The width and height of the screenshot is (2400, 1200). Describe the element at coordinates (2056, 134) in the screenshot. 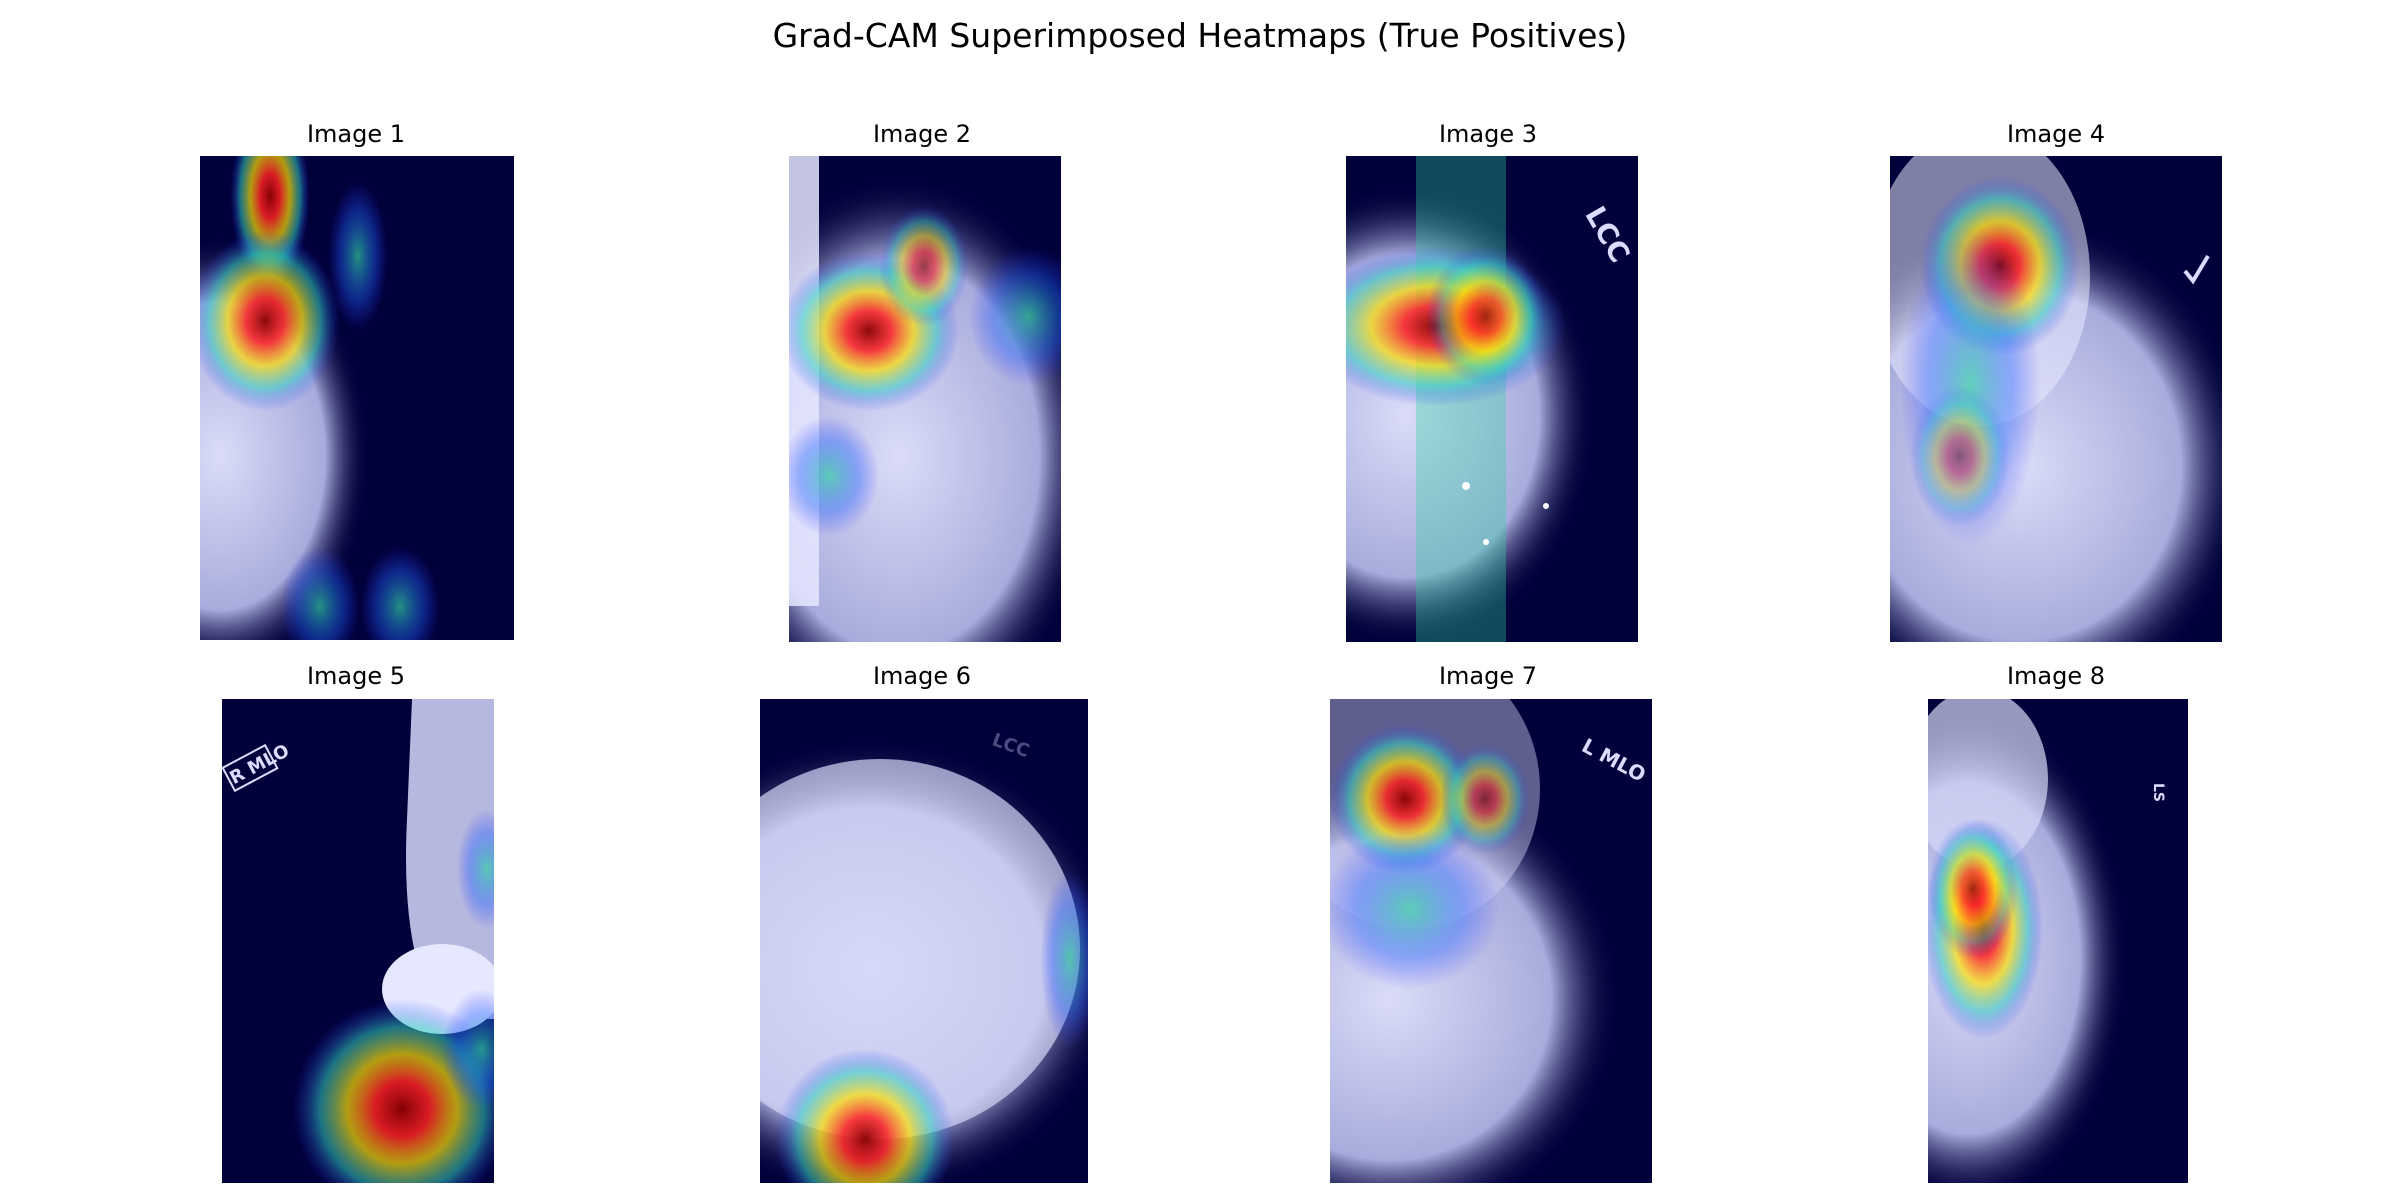

I see `panel-title-4: Image 4` at that location.